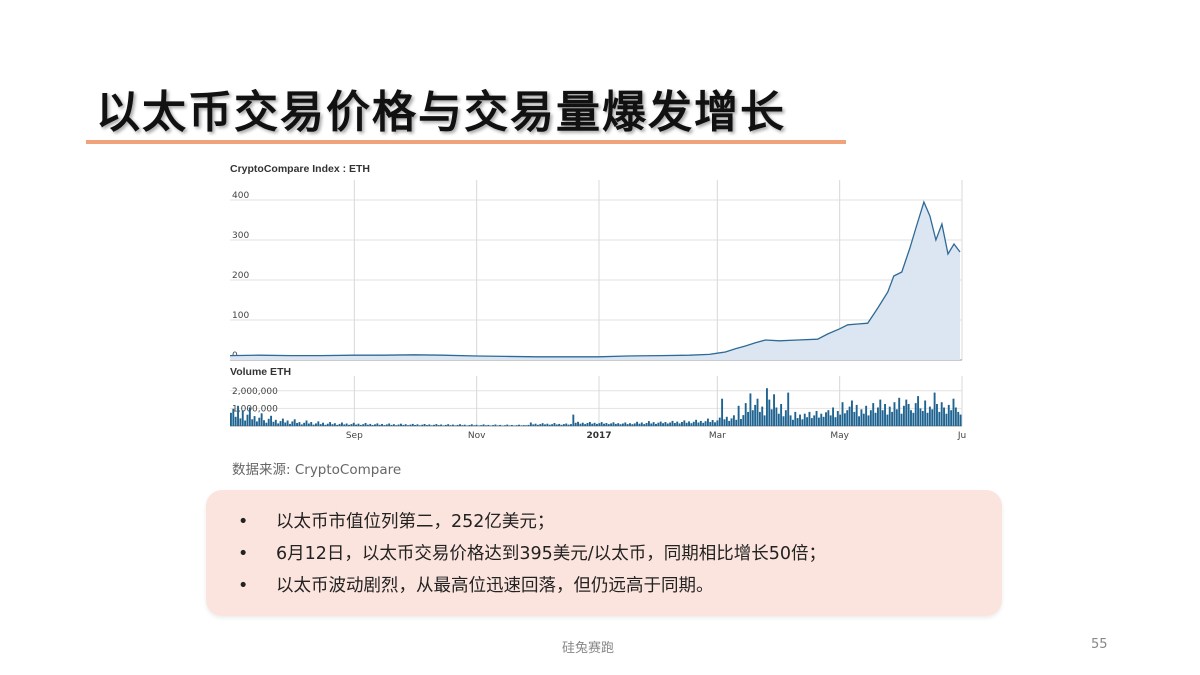  What do you see at coordinates (717, 436) in the screenshot?
I see `x-tick-label: Mar` at bounding box center [717, 436].